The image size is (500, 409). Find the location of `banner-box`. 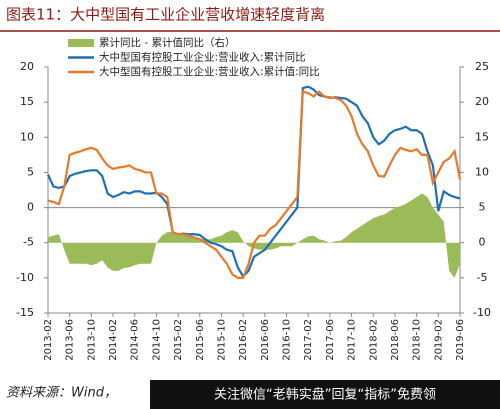

banner-box is located at coordinates (325, 394).